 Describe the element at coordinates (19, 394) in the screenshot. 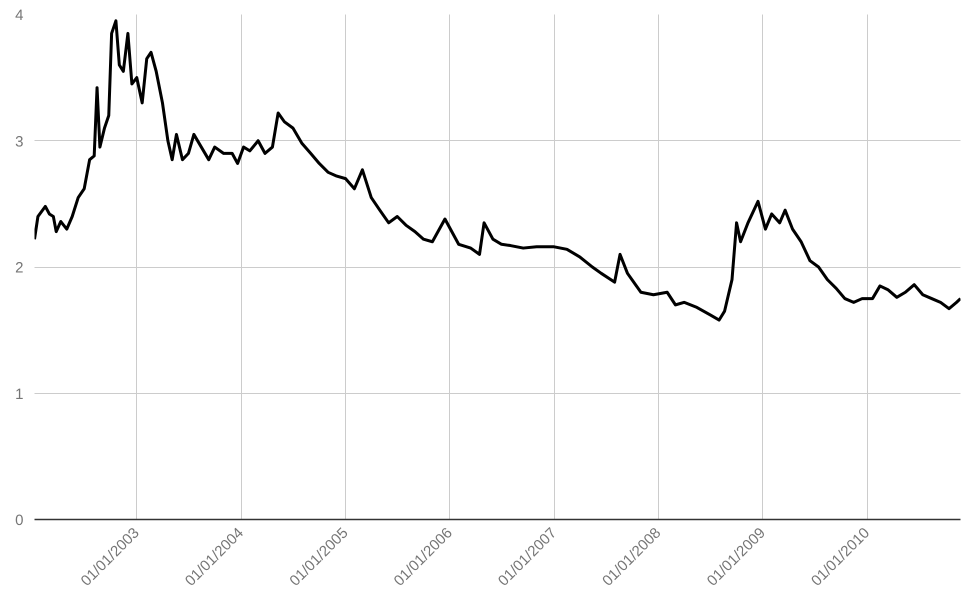

I see `y-tick-label: 1` at that location.